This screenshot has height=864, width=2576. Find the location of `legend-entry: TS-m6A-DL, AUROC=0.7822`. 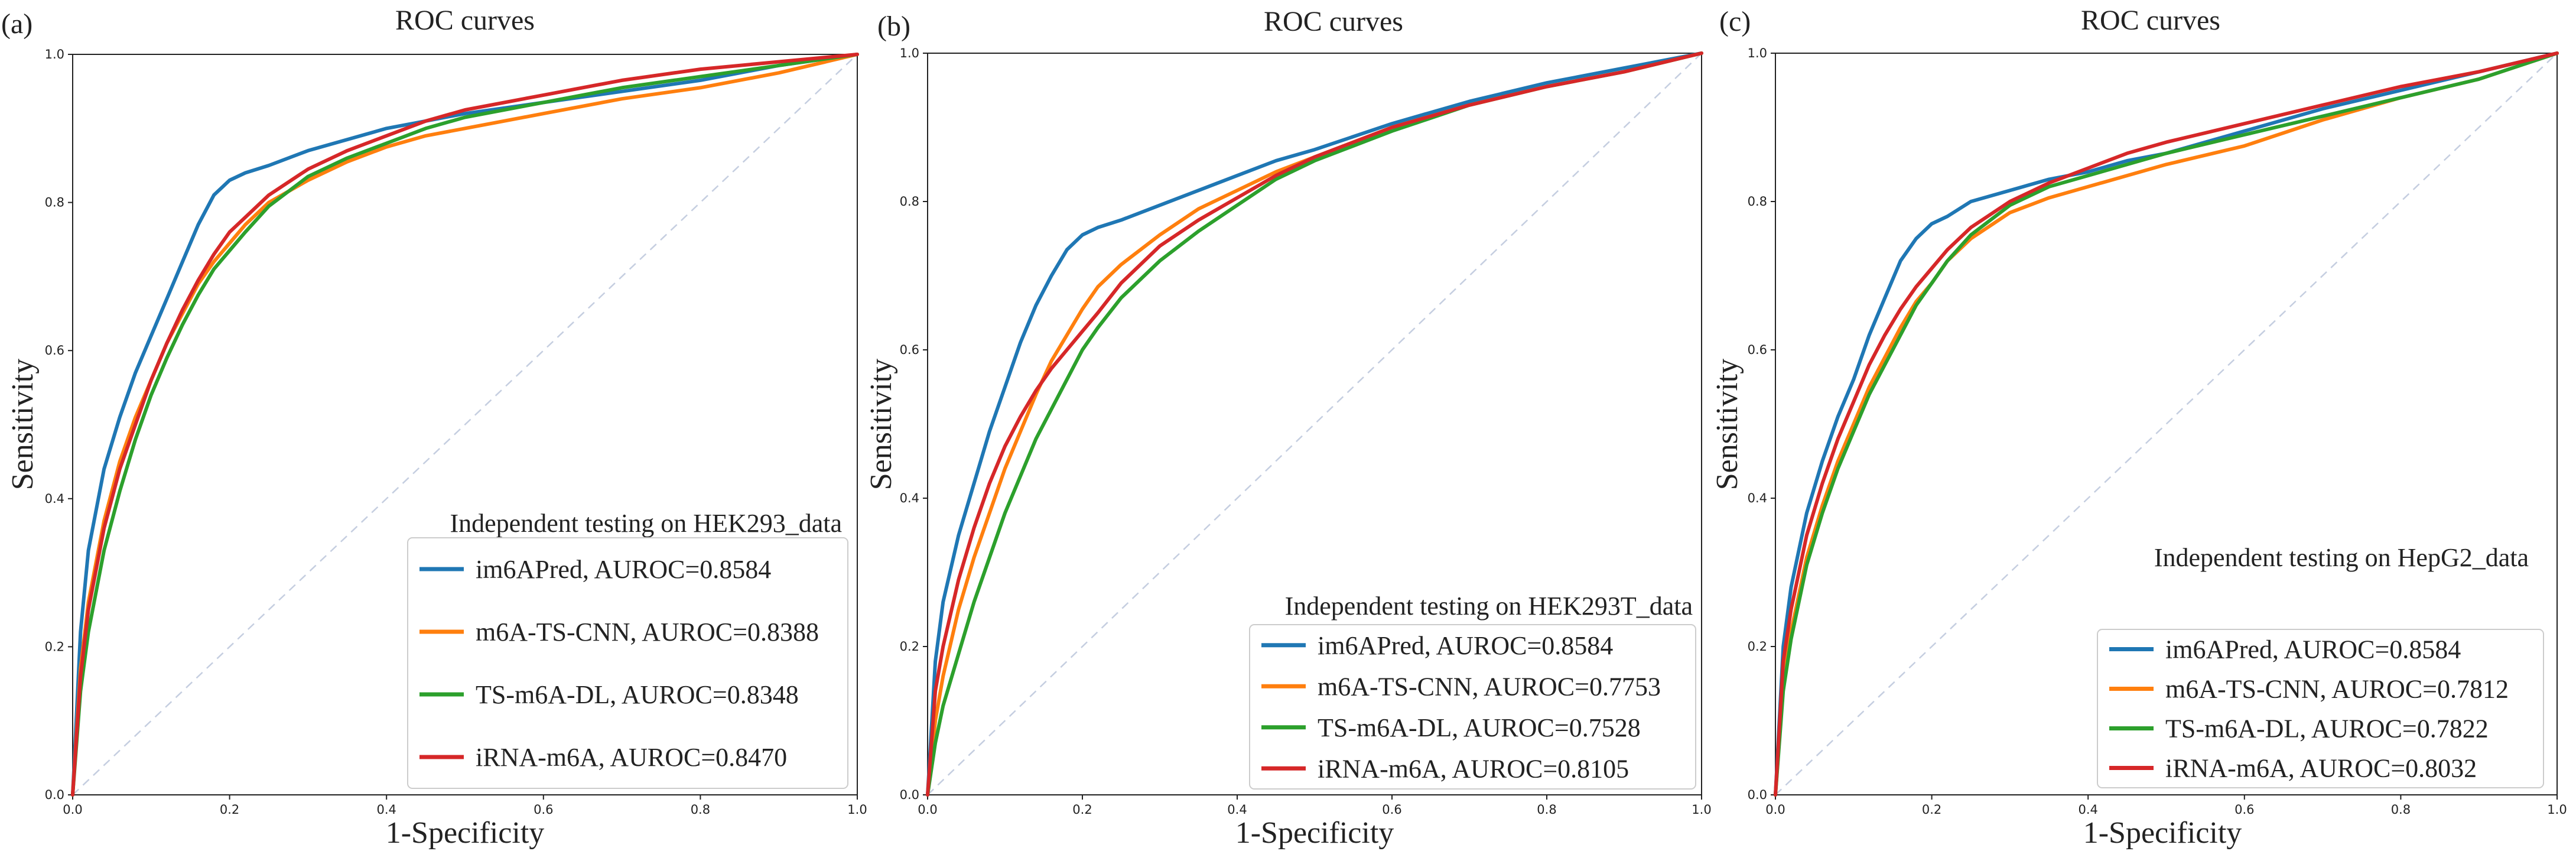

legend-entry: TS-m6A-DL, AUROC=0.7822 is located at coordinates (2327, 728).